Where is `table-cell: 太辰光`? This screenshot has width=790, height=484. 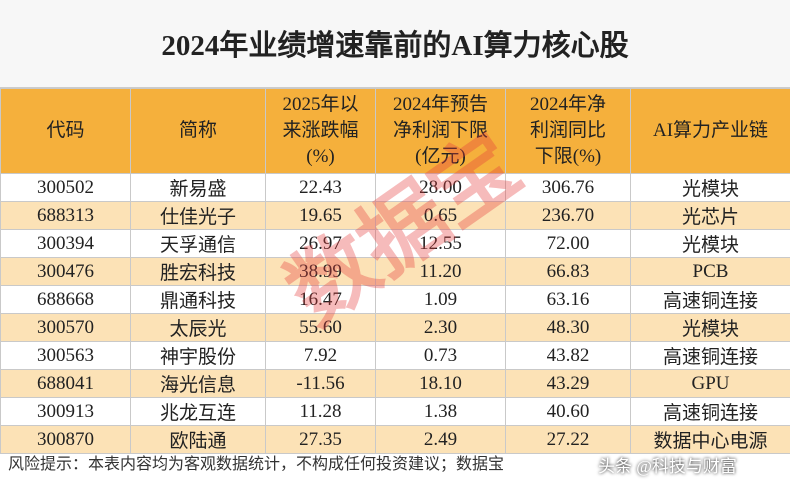 table-cell: 太辰光 is located at coordinates (198, 327).